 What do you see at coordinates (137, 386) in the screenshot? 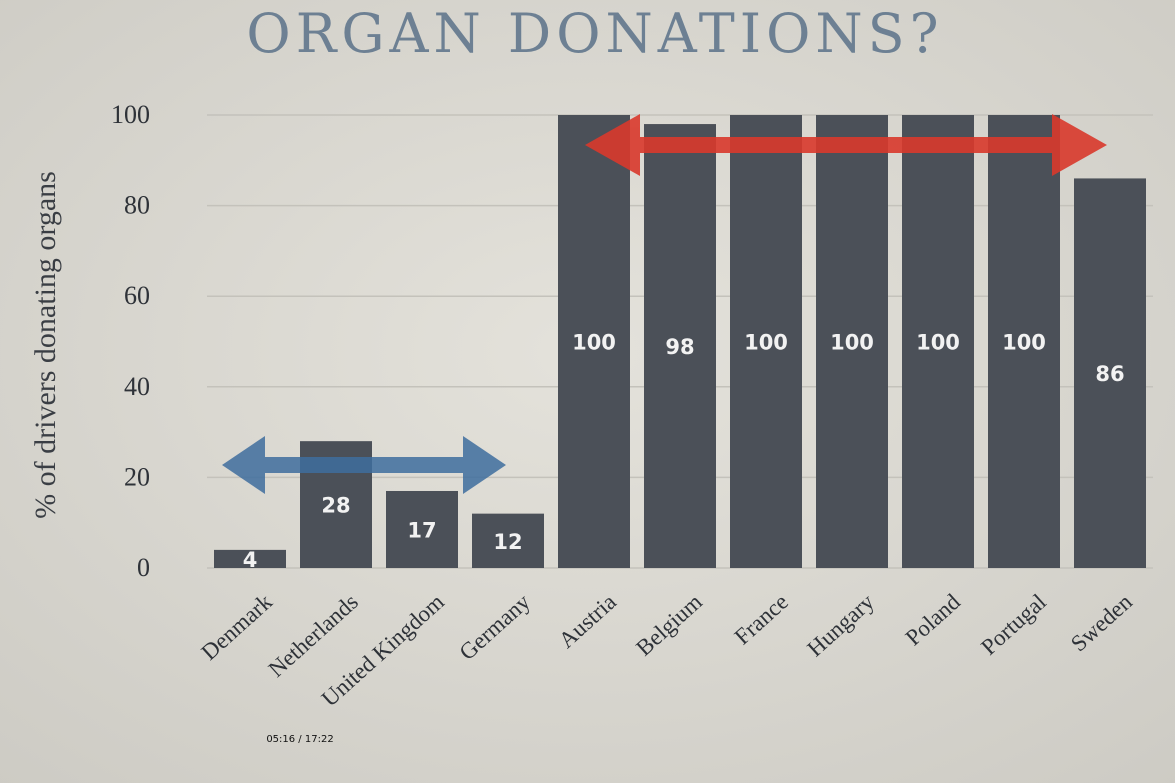
I see `y-tick-label: 40` at bounding box center [137, 386].